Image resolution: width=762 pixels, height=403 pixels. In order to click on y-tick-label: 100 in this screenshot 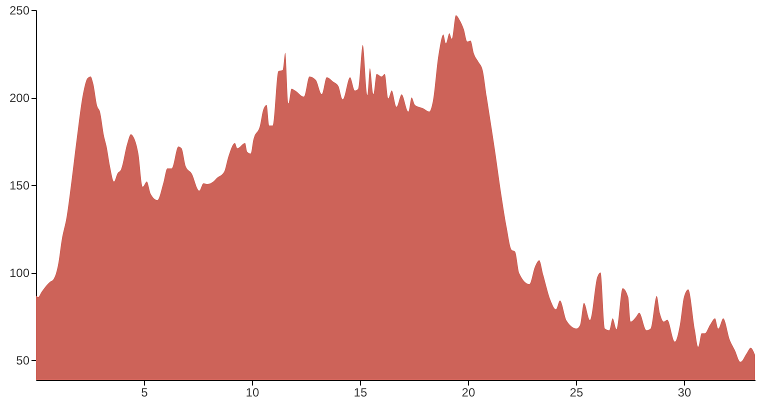, I will do `click(19, 273)`.